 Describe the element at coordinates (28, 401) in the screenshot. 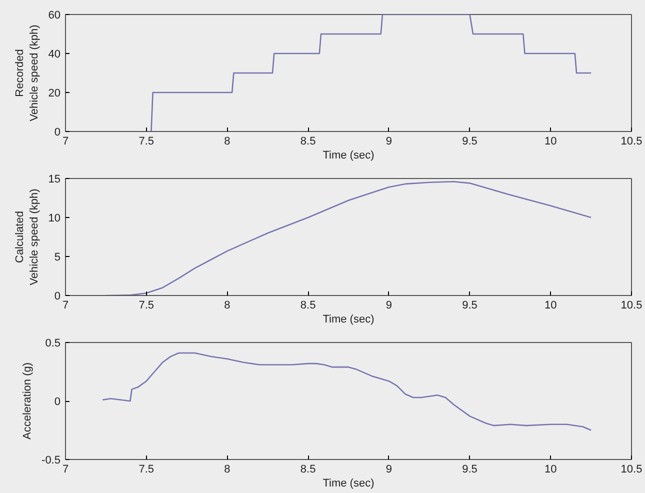

I see `y-axis-title: Acceleration (g)` at that location.